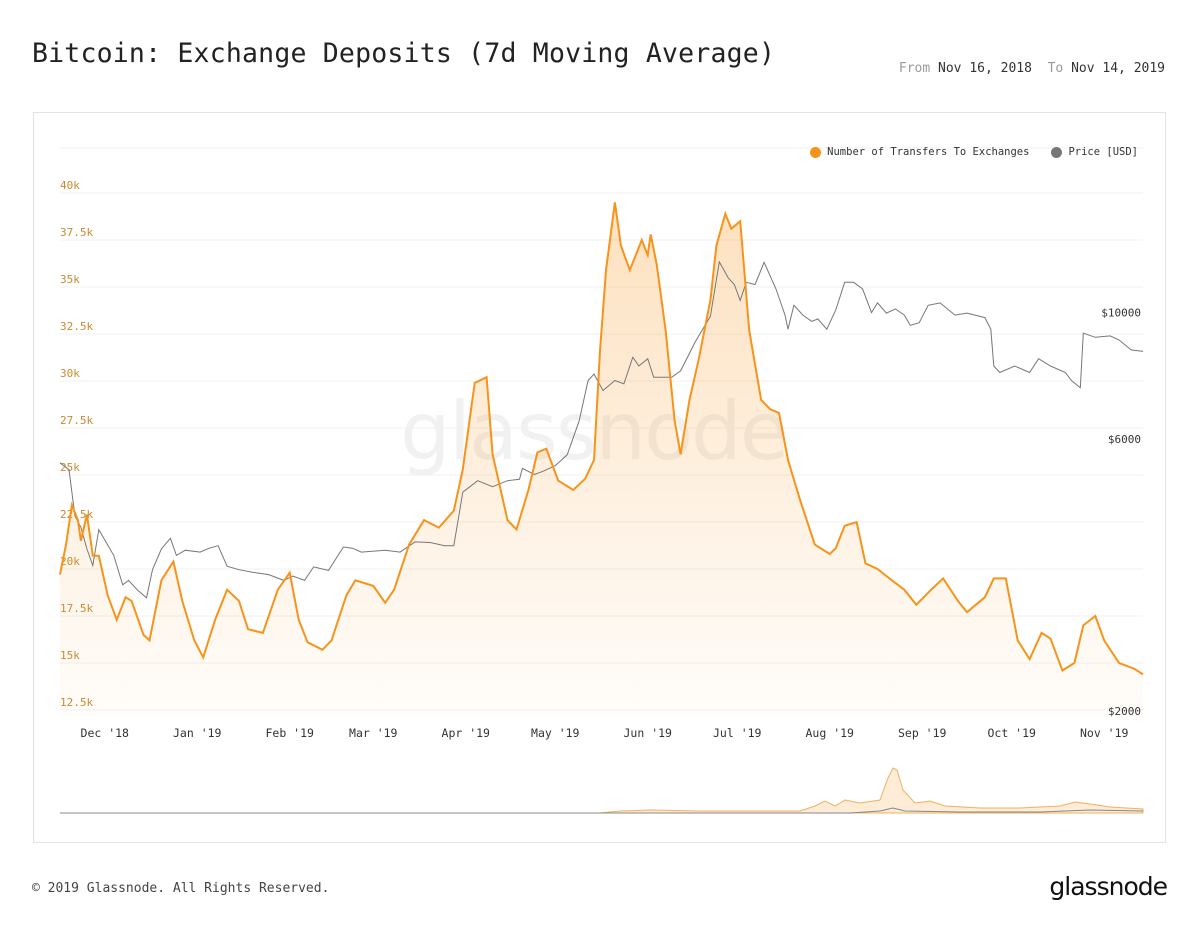  I want to click on y-tick-label: 25k, so click(70, 467).